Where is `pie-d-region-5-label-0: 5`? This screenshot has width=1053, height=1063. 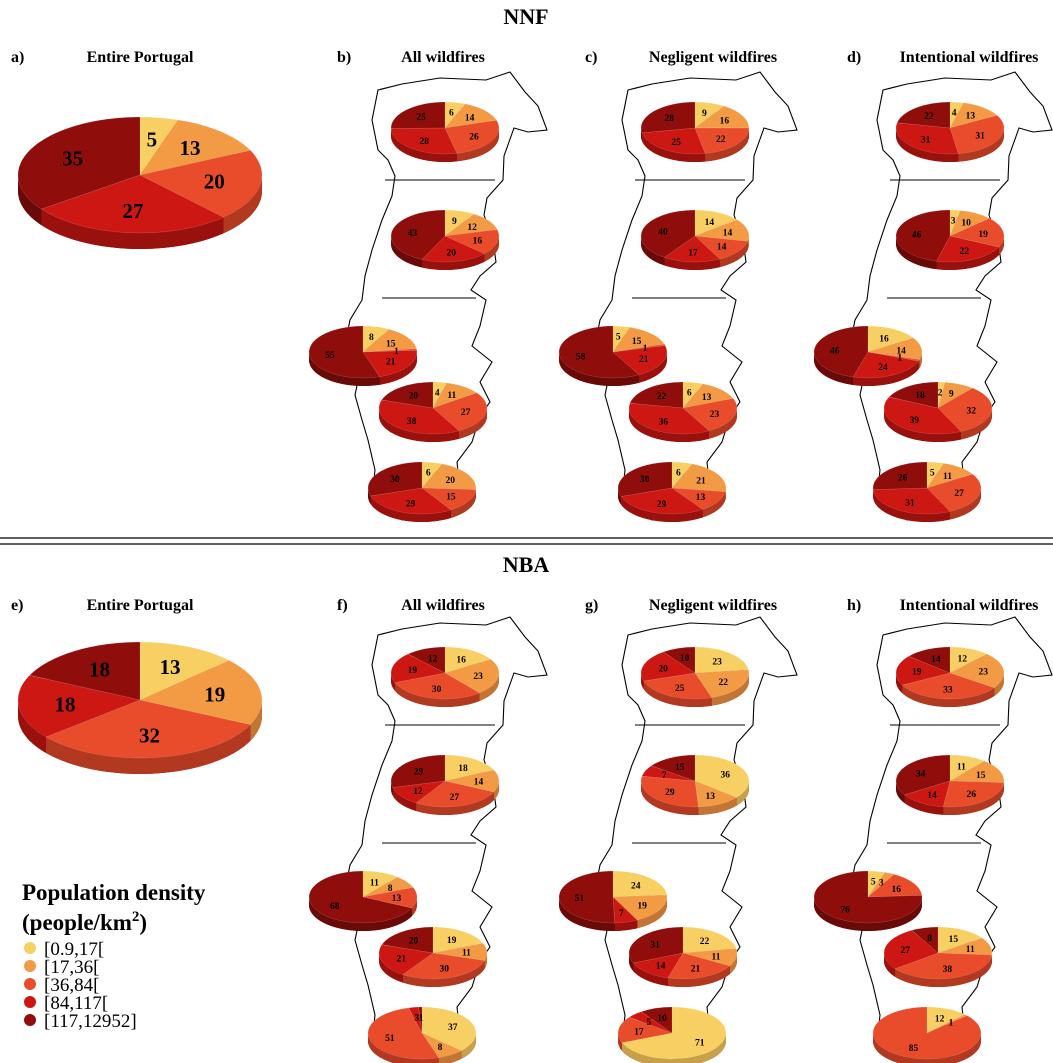 pie-d-region-5-label-0: 5 is located at coordinates (932, 474).